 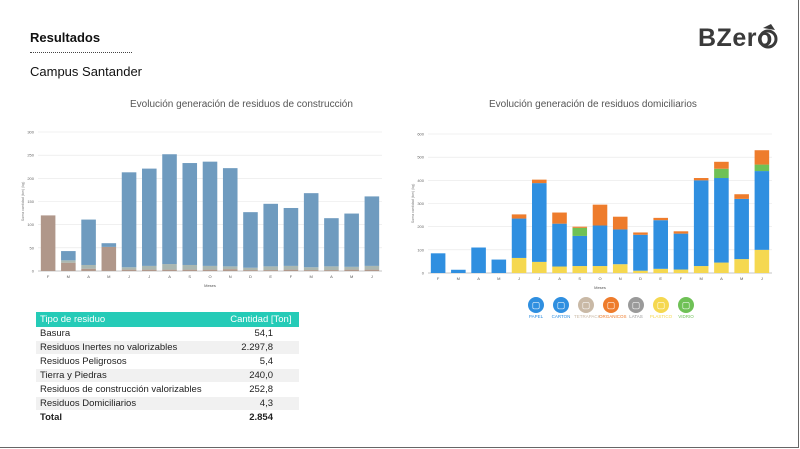 What do you see at coordinates (536, 316) in the screenshot?
I see `legend-label: PAPEL` at bounding box center [536, 316].